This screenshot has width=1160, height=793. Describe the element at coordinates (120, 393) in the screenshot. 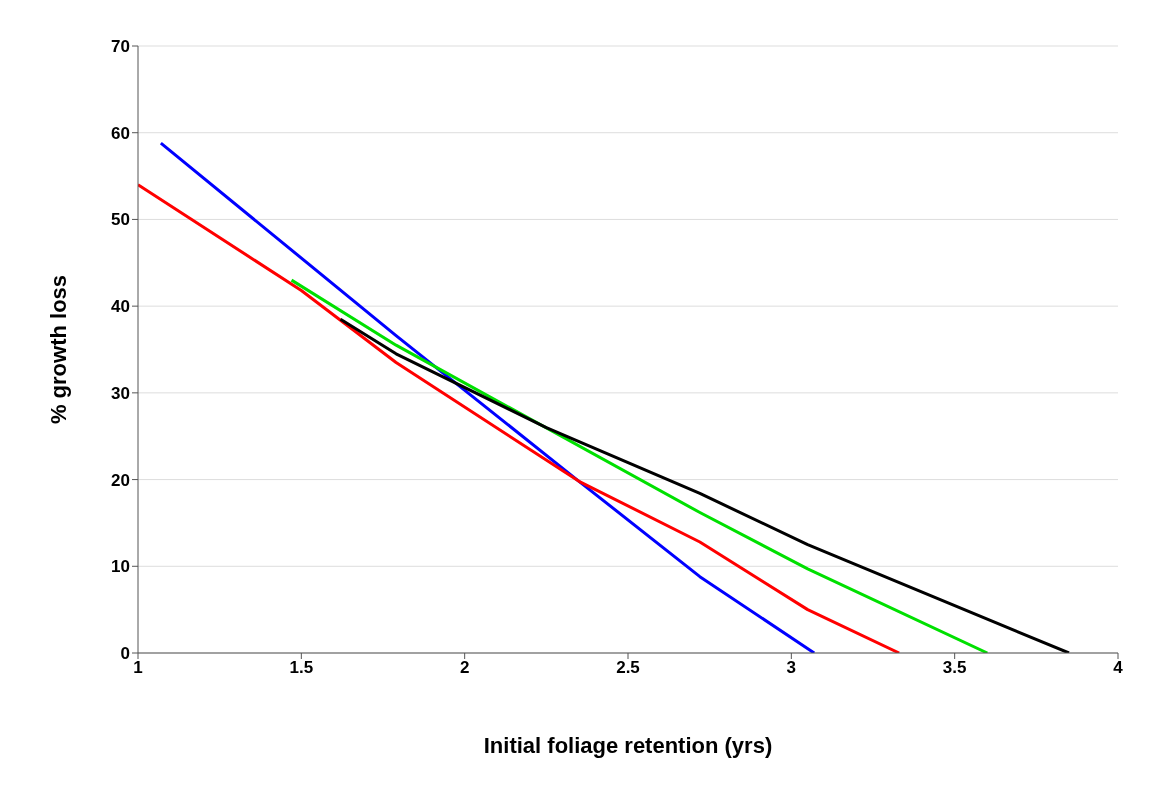

I see `y-tick-label: 30` at that location.